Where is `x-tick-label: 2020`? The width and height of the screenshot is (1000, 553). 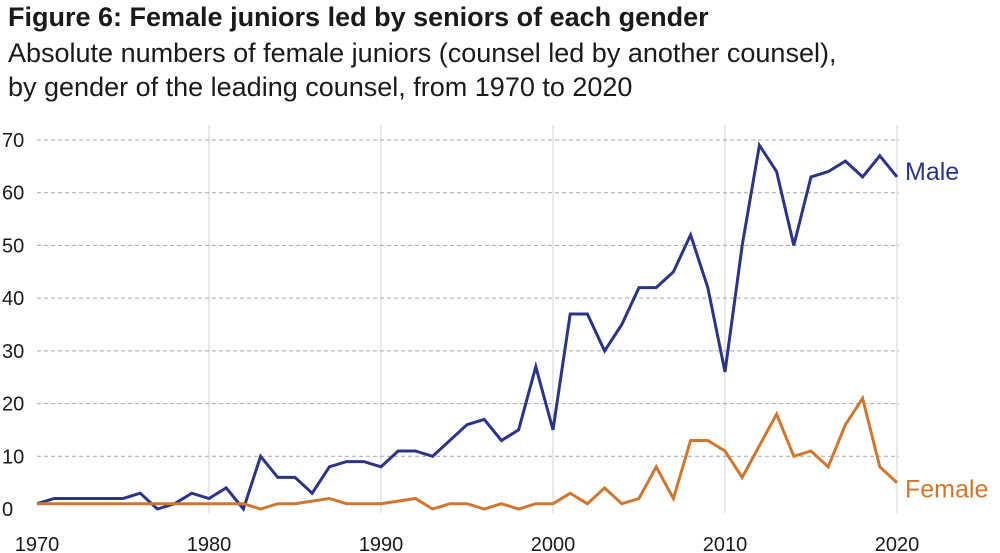
x-tick-label: 2020 is located at coordinates (897, 543).